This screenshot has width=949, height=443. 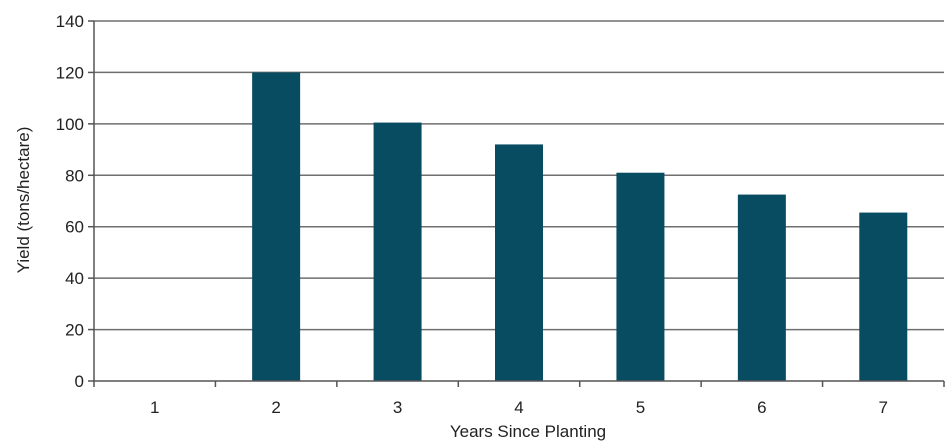 What do you see at coordinates (74, 330) in the screenshot?
I see `y-tick-label: 20` at bounding box center [74, 330].